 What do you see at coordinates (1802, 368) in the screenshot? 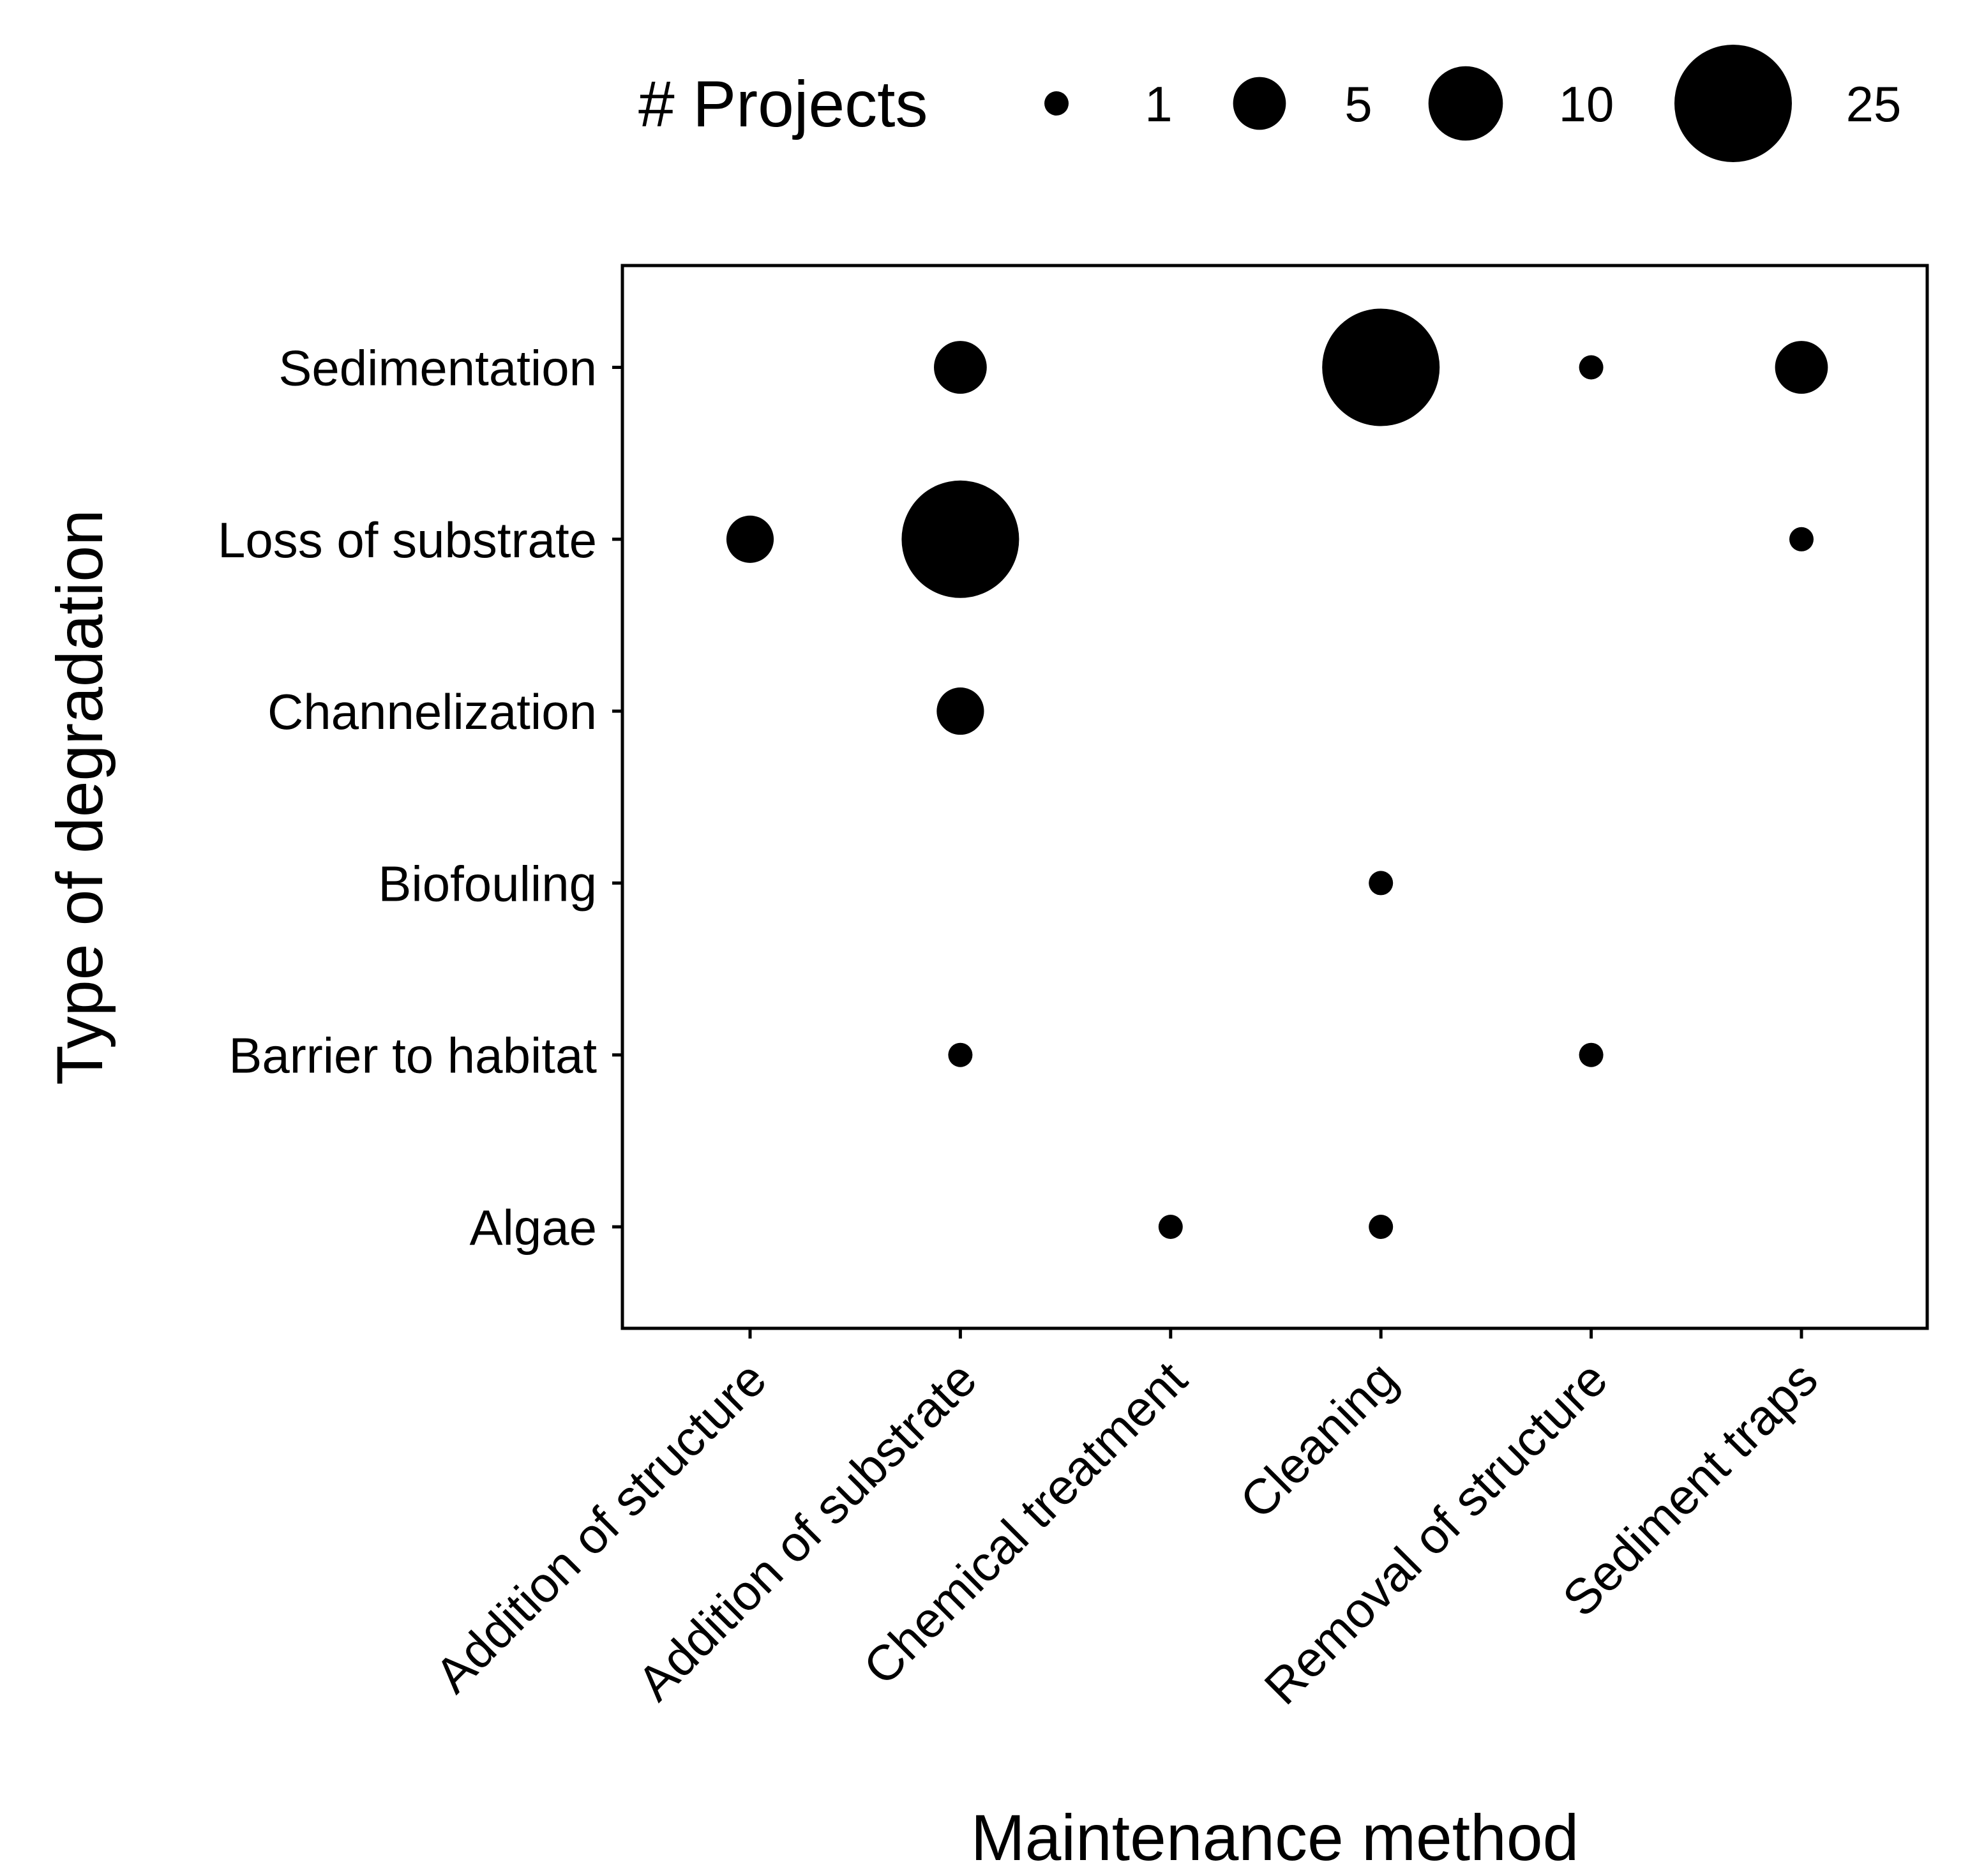
I see `point-sediment-traps-sedimentation` at bounding box center [1802, 368].